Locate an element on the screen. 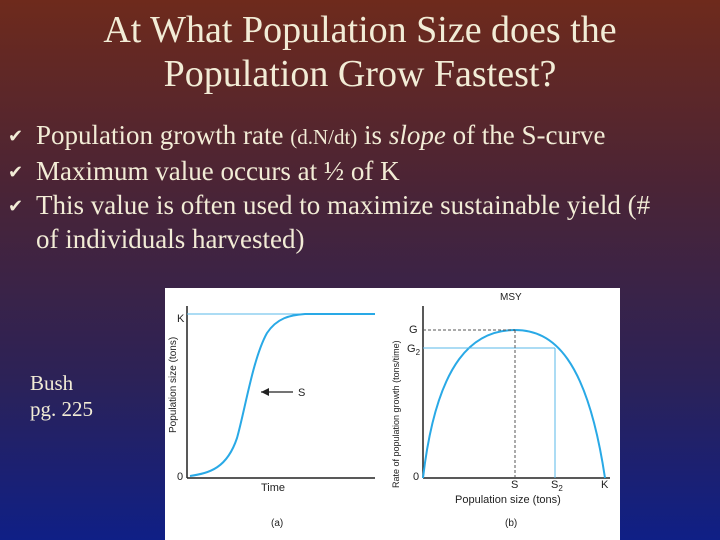 The image size is (720, 540). panel-a-s-label: S is located at coordinates (301, 393).